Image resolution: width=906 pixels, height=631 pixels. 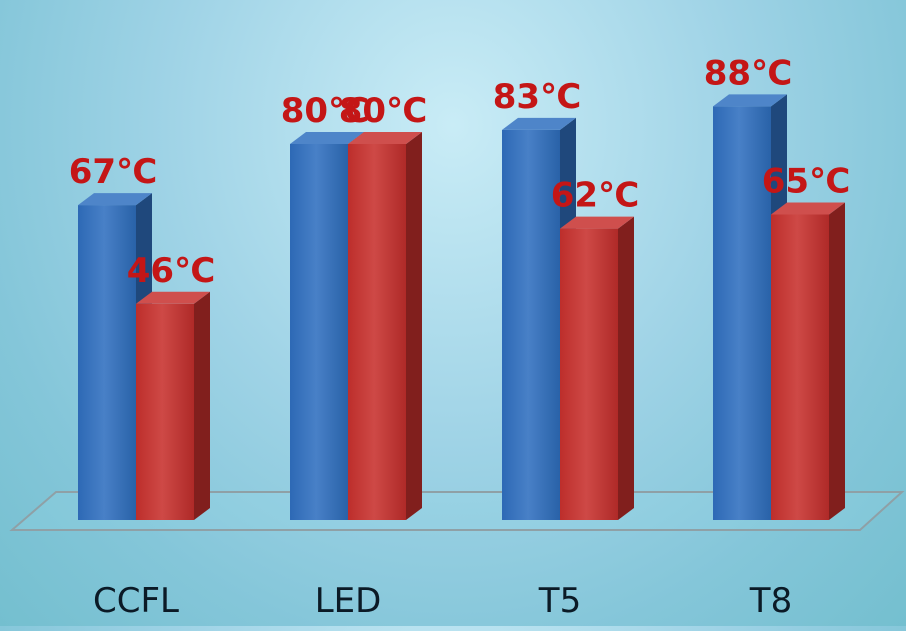 What do you see at coordinates (136, 601) in the screenshot?
I see `category-label-ccfl: CCFL` at bounding box center [136, 601].